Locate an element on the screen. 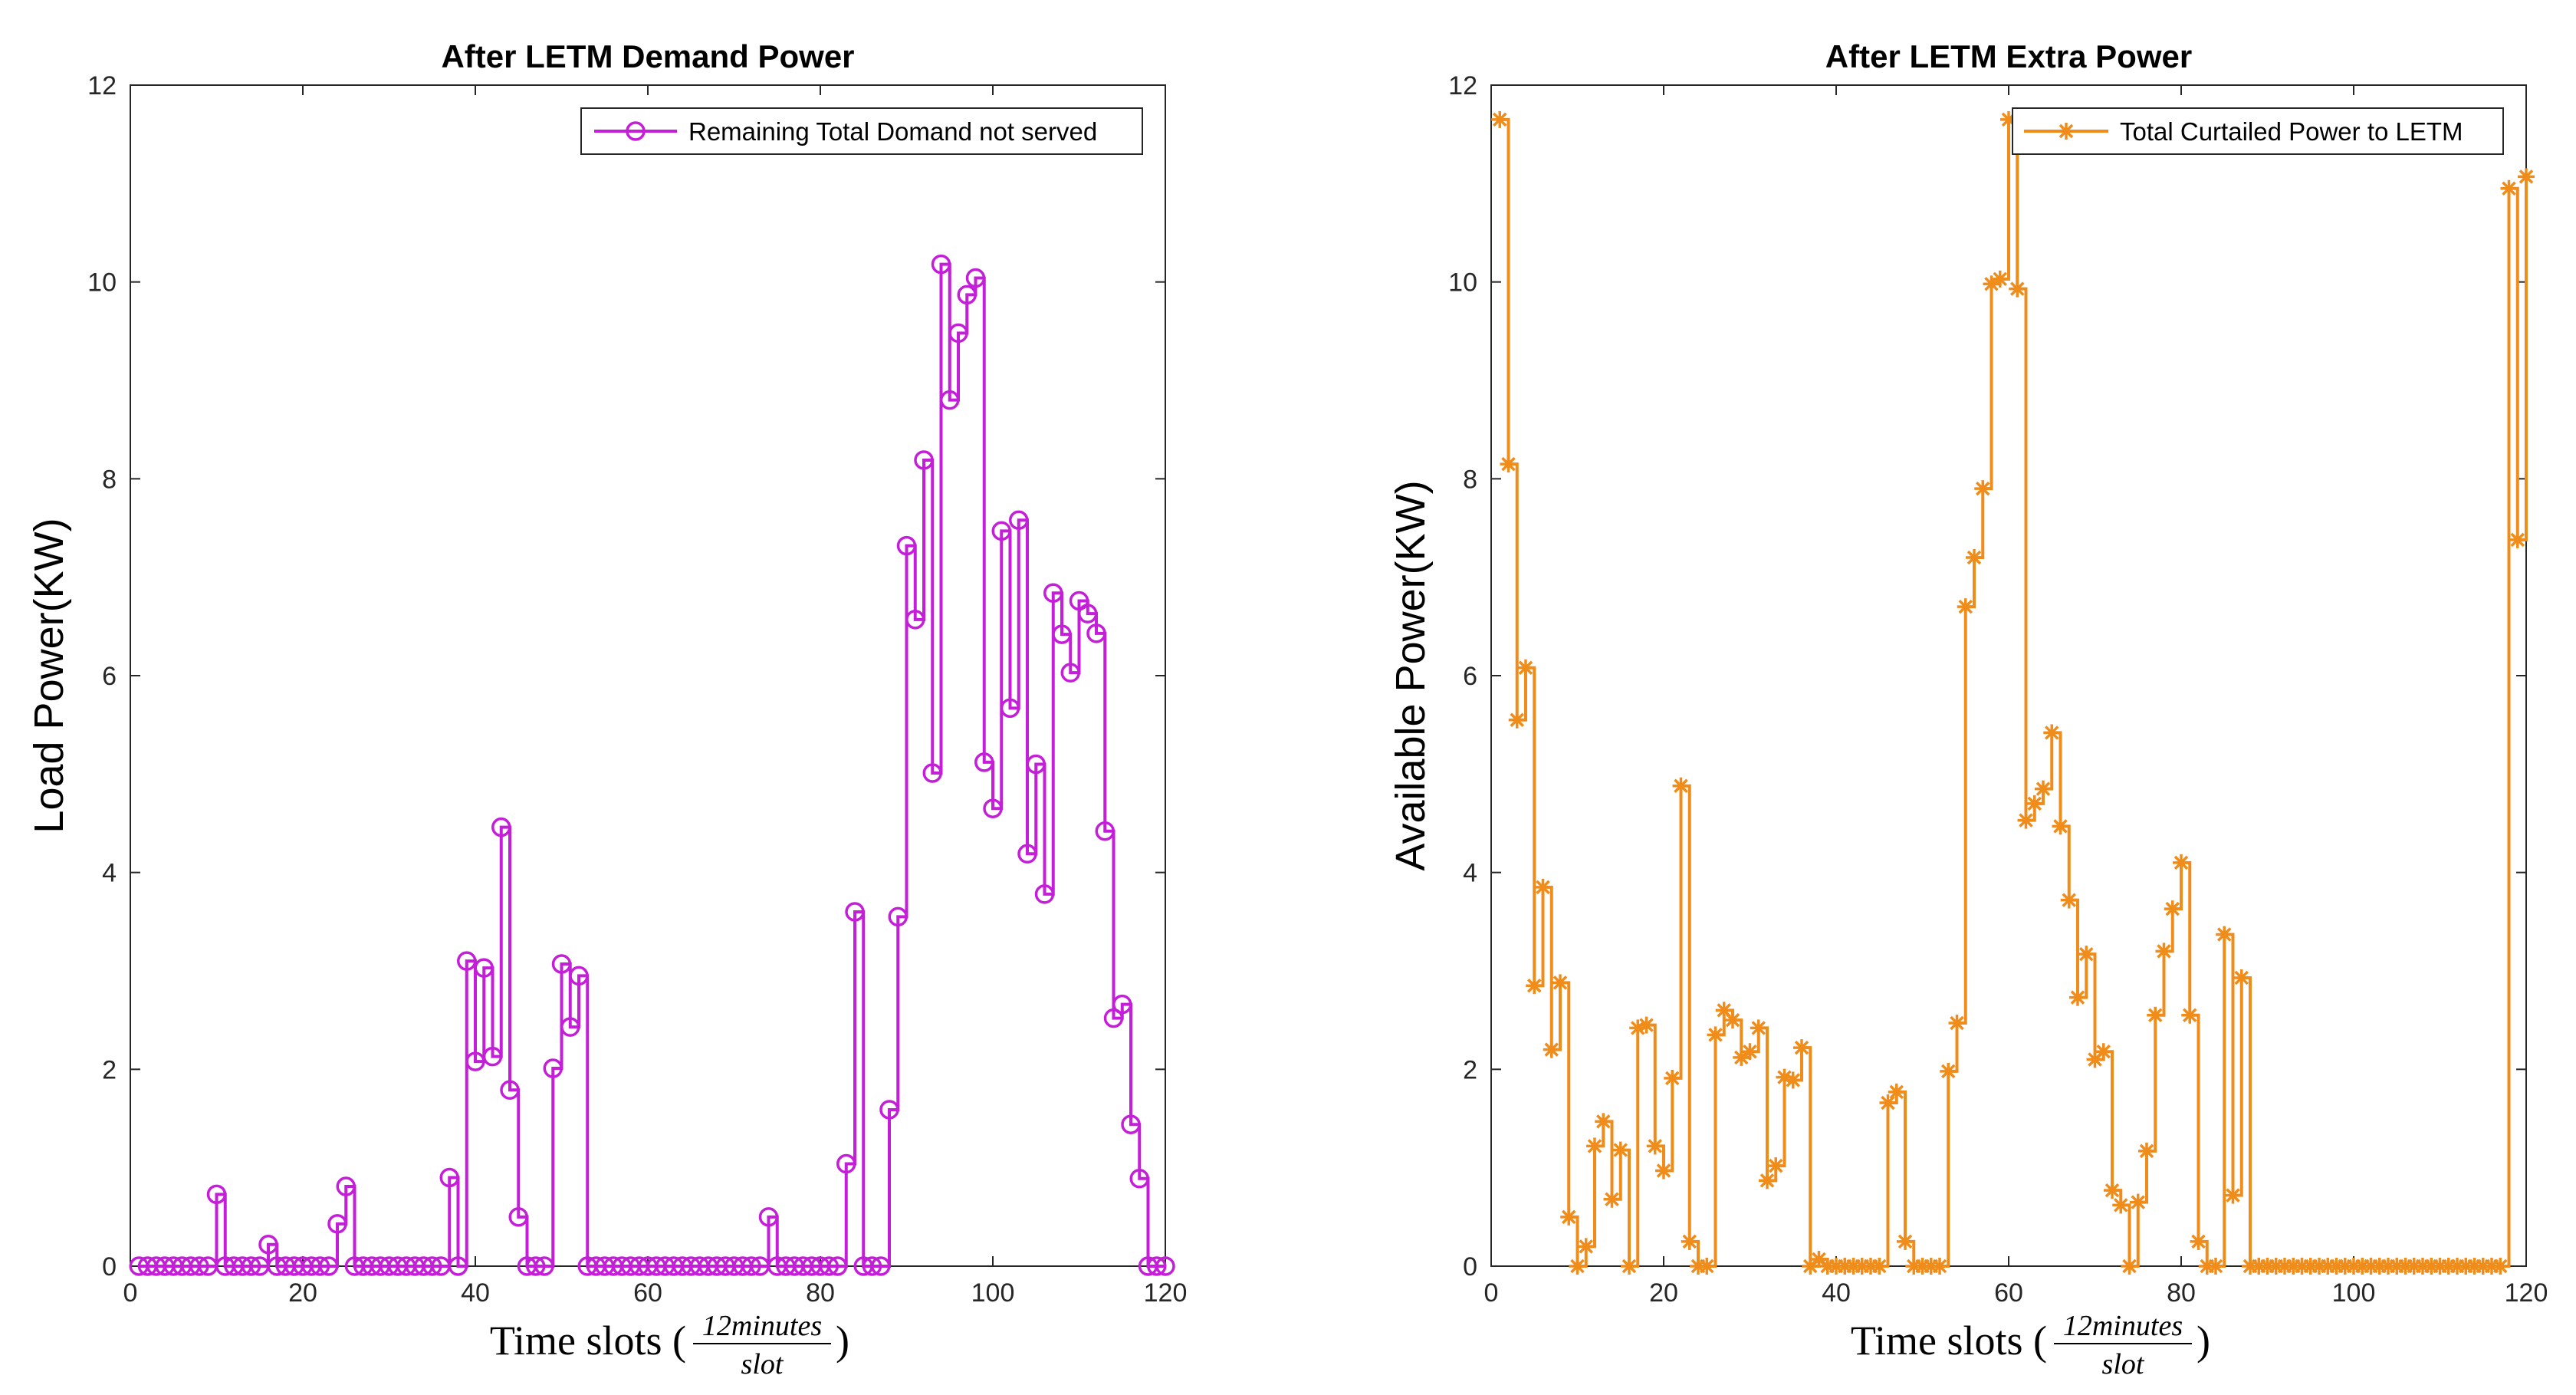 This screenshot has width=2576, height=1395. x-tick-label: 80 is located at coordinates (820, 1293).